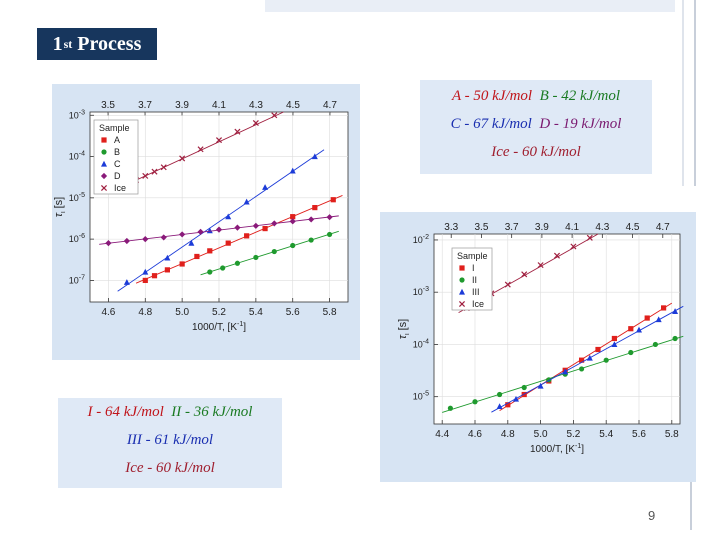  I want to click on chart-2-legend-marker-i, so click(462, 268).